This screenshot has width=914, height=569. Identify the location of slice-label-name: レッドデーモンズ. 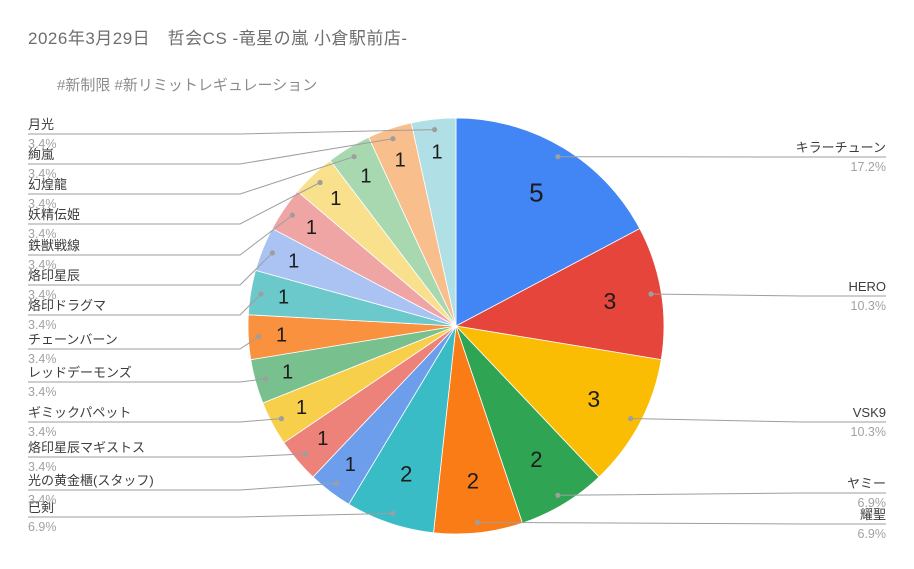
(80, 372).